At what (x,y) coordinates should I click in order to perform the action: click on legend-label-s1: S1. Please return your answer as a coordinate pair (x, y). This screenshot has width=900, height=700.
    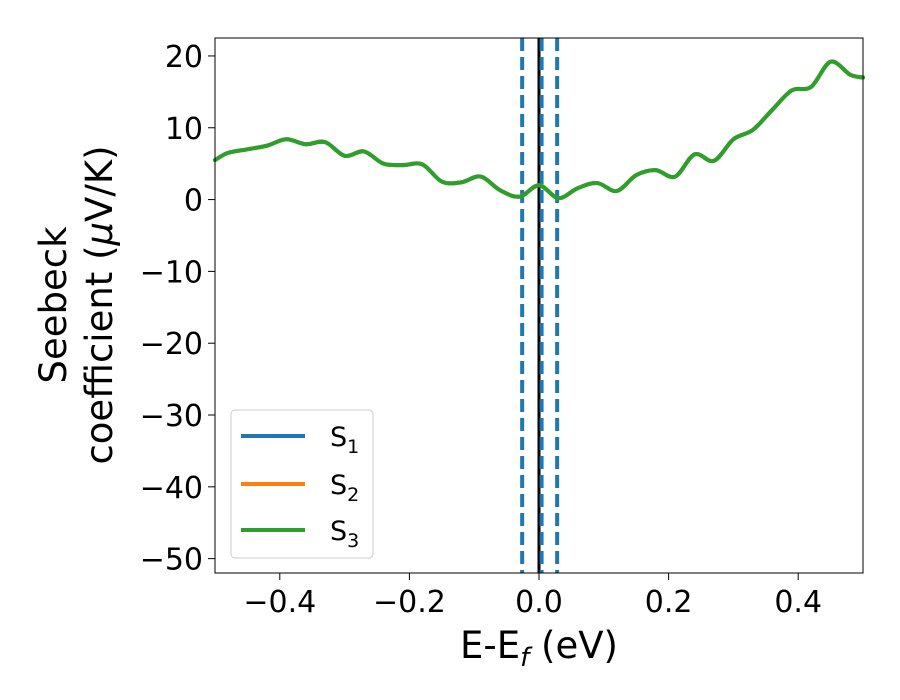
    Looking at the image, I should click on (344, 440).